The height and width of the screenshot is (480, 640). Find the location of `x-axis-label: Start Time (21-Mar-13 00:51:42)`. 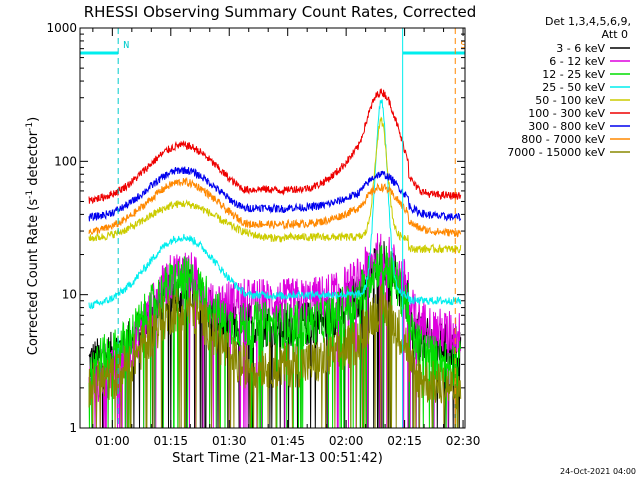

x-axis-label: Start Time (21-Mar-13 00:51:42) is located at coordinates (277, 458).